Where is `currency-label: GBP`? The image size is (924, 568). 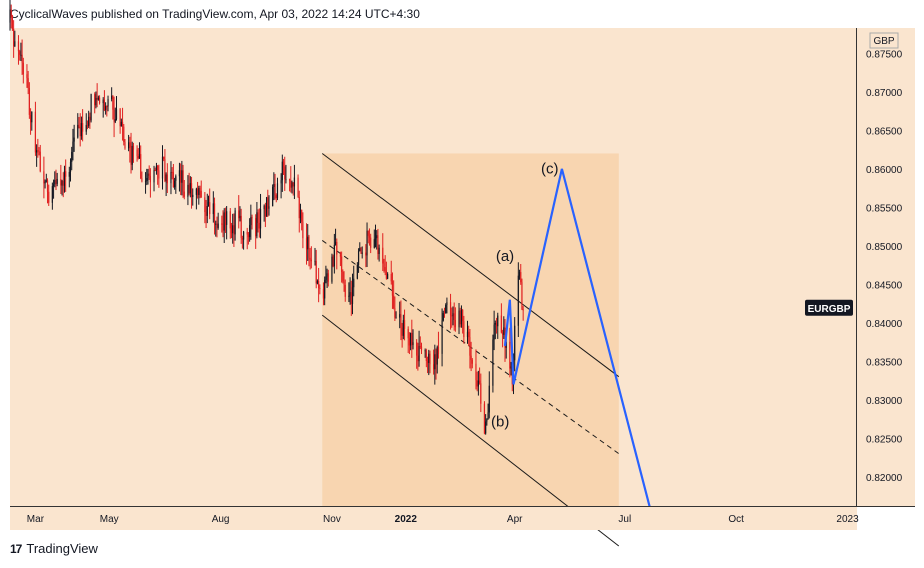
currency-label: GBP is located at coordinates (883, 41).